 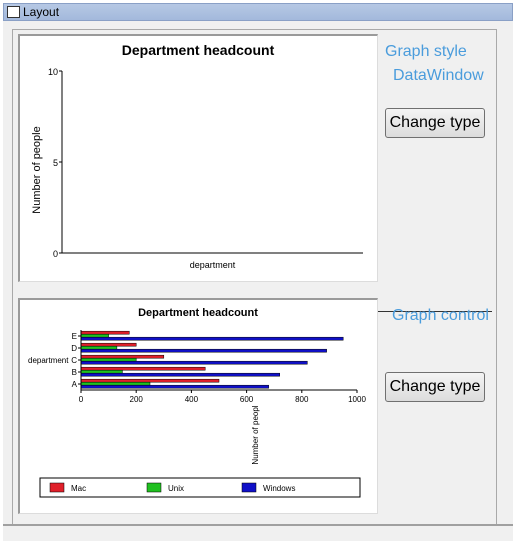 What do you see at coordinates (302, 399) in the screenshot?
I see `x-tick-label: 800` at bounding box center [302, 399].